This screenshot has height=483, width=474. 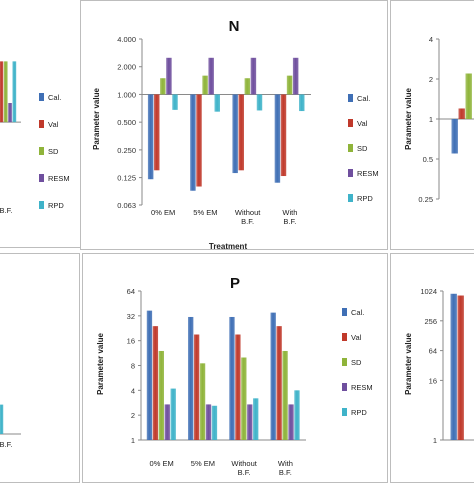 I want to click on y-tick-label: 32, so click(x=131, y=316).